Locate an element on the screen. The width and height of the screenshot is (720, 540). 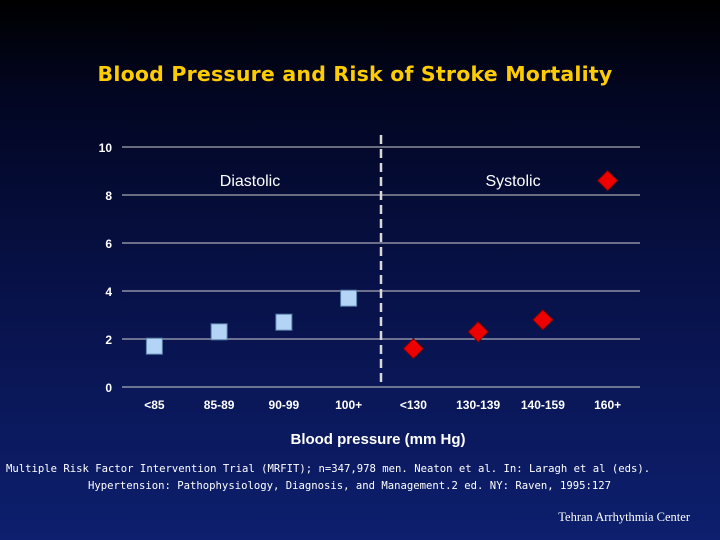
y-tick-label: 2 is located at coordinates (108, 340).